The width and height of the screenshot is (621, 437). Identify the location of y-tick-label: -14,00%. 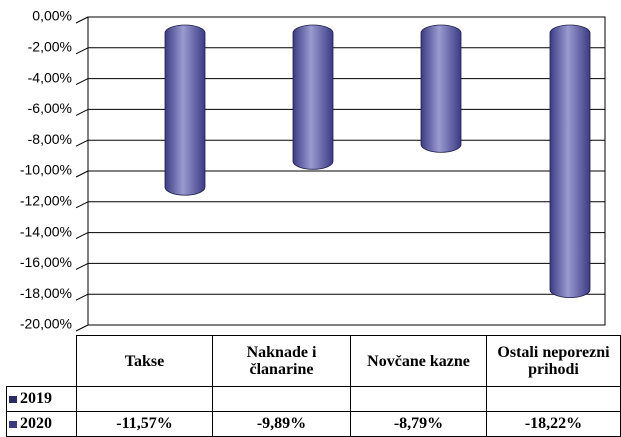
(46, 231).